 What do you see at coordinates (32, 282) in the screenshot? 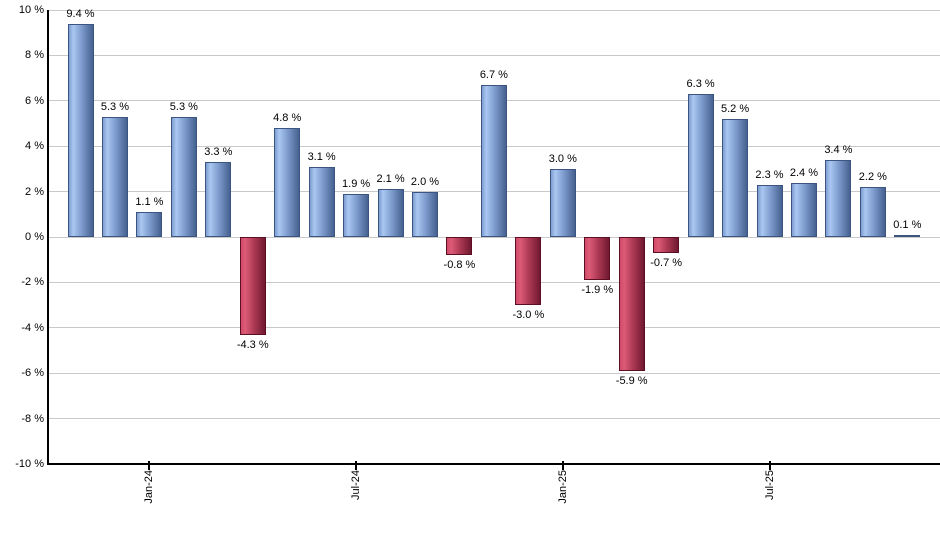
I see `y-axis-tick-label: -2 %` at bounding box center [32, 282].